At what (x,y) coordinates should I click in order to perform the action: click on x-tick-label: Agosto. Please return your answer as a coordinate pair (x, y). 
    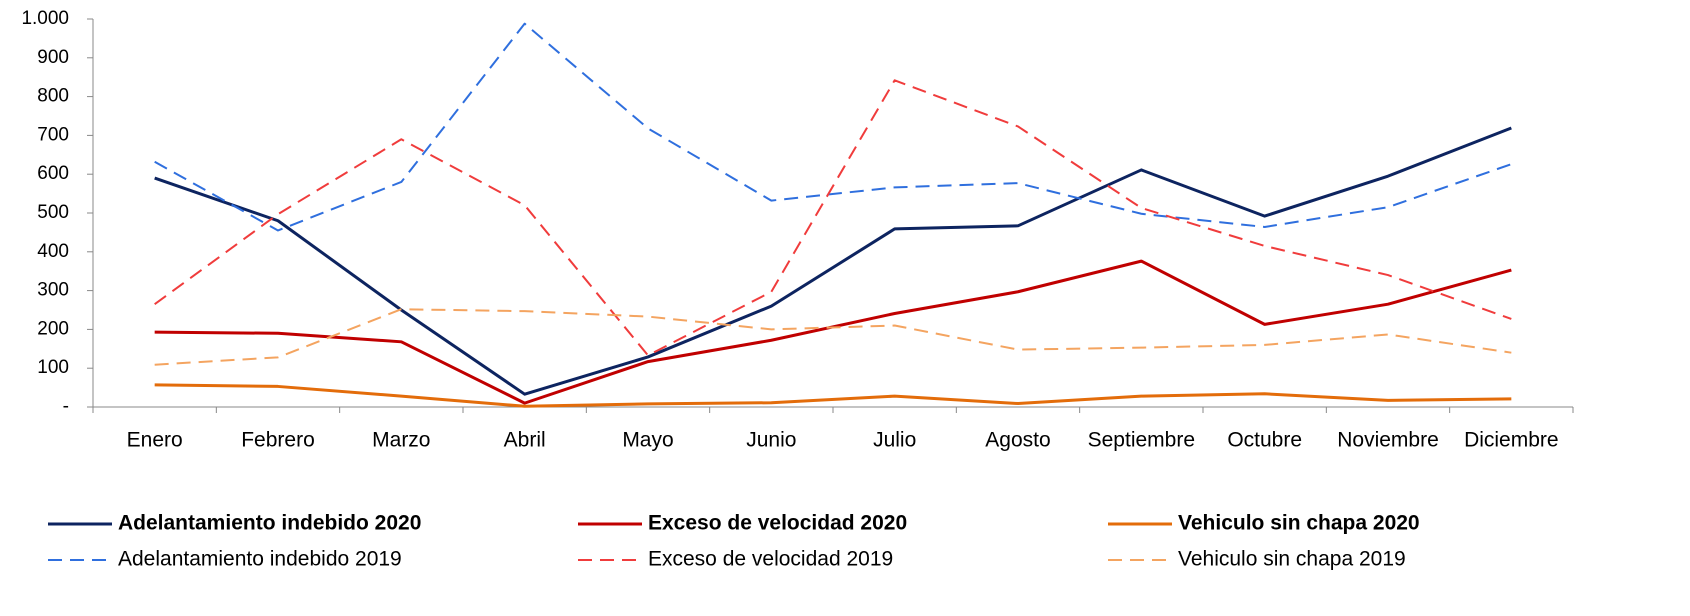
    Looking at the image, I should click on (1017, 440).